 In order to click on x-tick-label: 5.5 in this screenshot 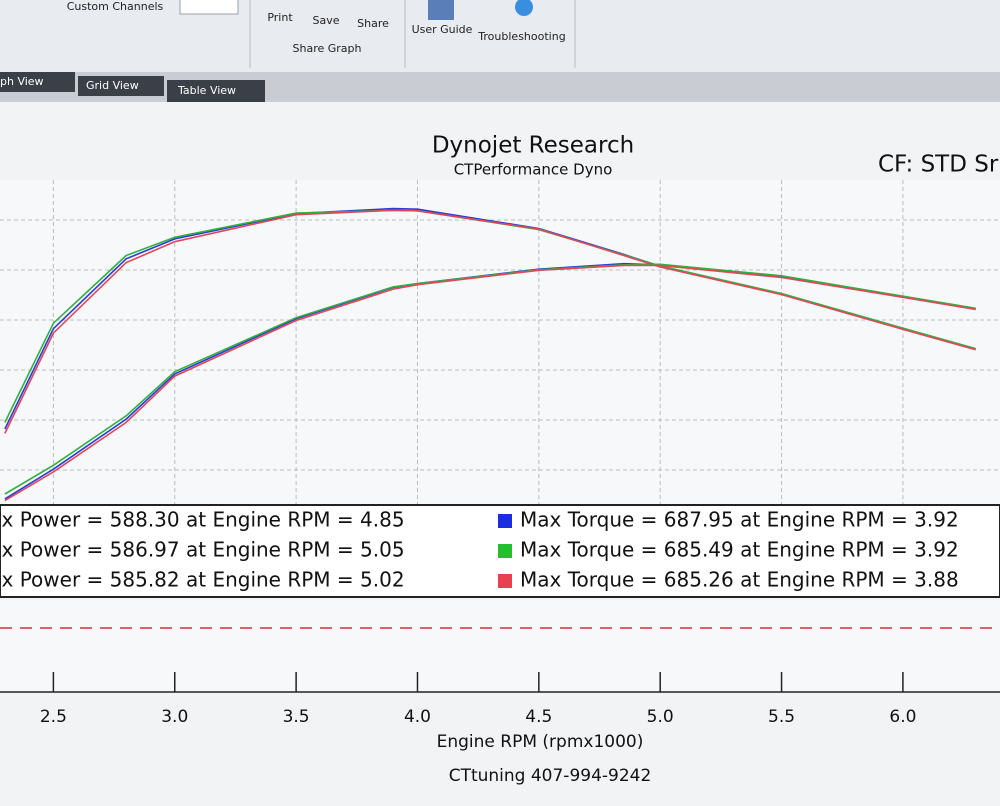, I will do `click(781, 717)`.